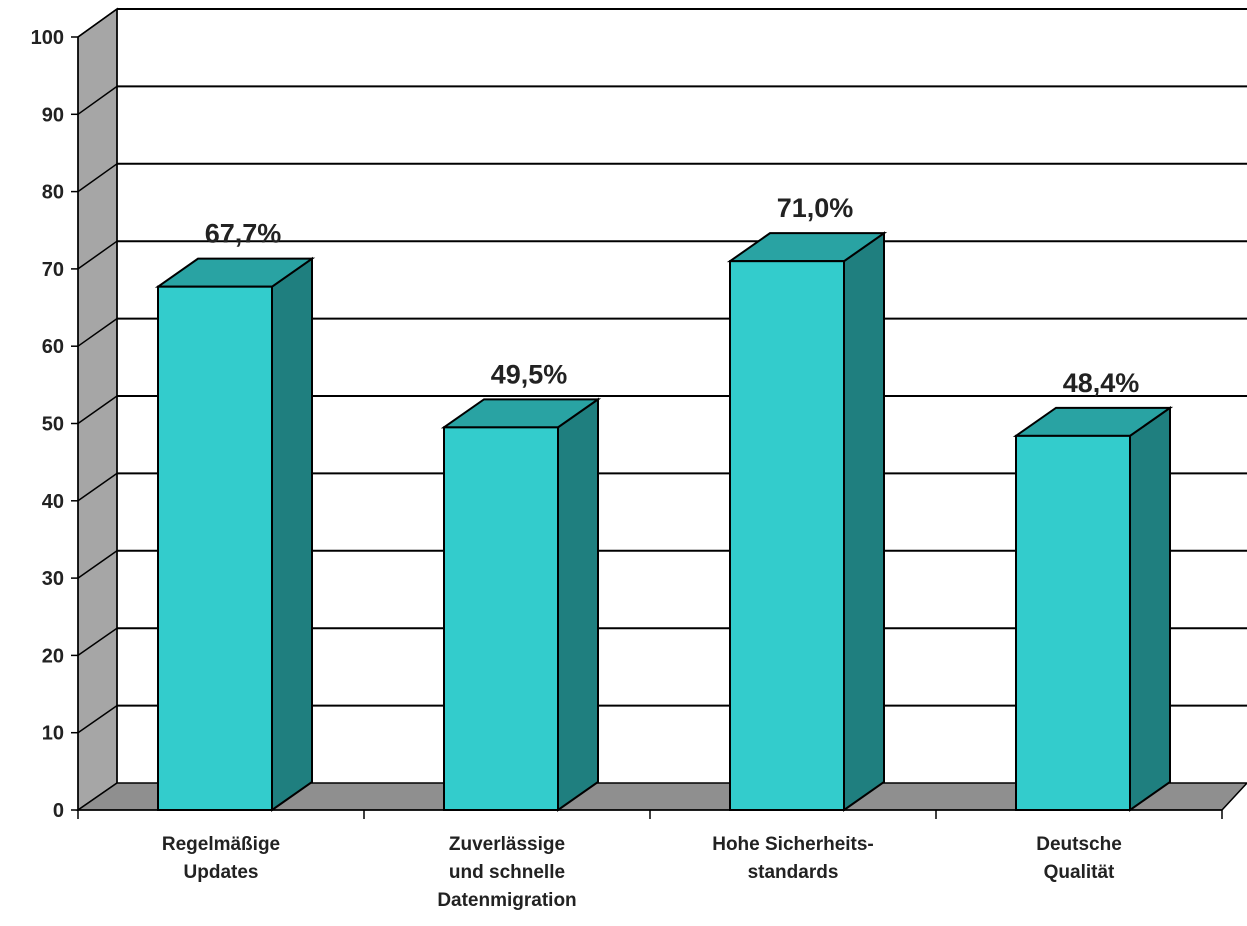 This screenshot has height=926, width=1247. I want to click on y-tick-label: 20, so click(53, 656).